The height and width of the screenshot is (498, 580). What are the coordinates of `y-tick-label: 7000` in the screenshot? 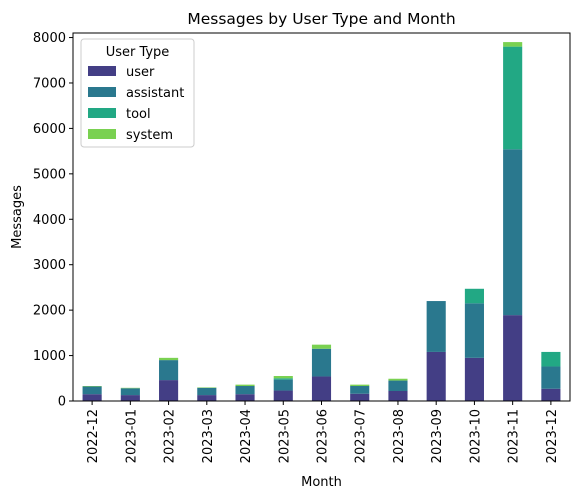 It's located at (49, 83).